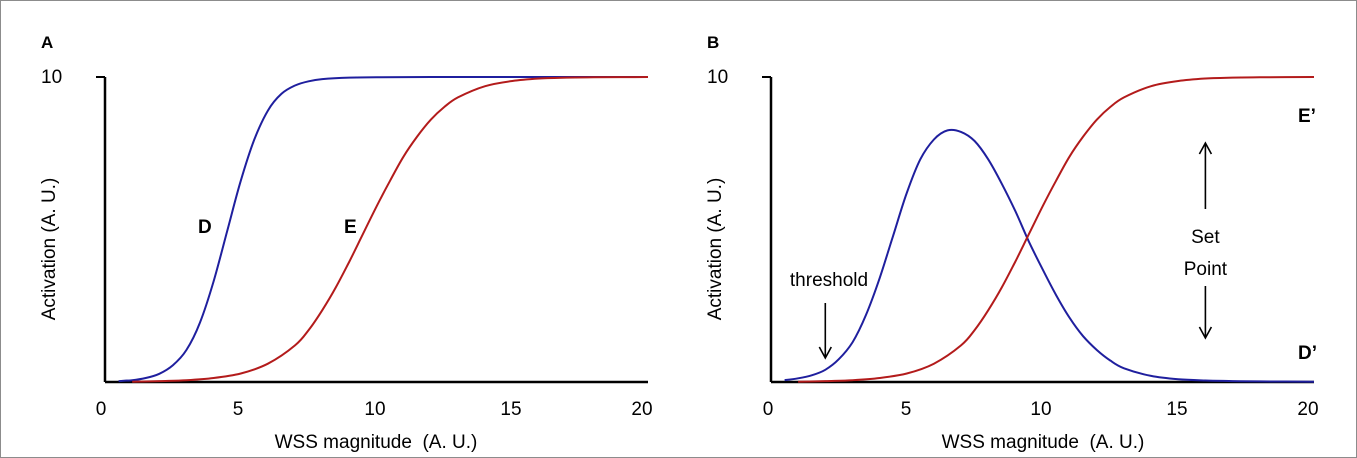 The image size is (1357, 458). What do you see at coordinates (1040, 409) in the screenshot?
I see `panel-b-x-tick-label-10: 10` at bounding box center [1040, 409].